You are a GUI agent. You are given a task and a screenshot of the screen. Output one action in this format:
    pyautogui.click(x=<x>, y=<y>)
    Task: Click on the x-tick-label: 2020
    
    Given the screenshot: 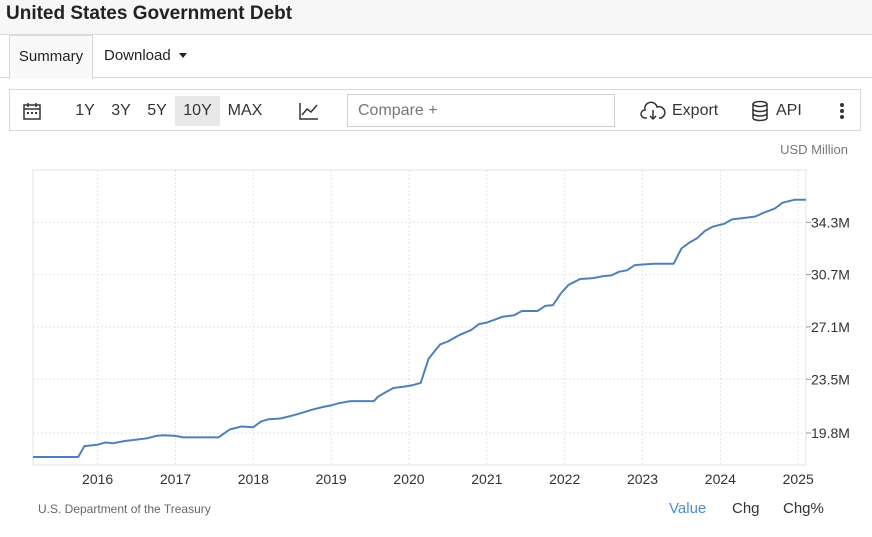 What is the action you would take?
    pyautogui.click(x=408, y=479)
    